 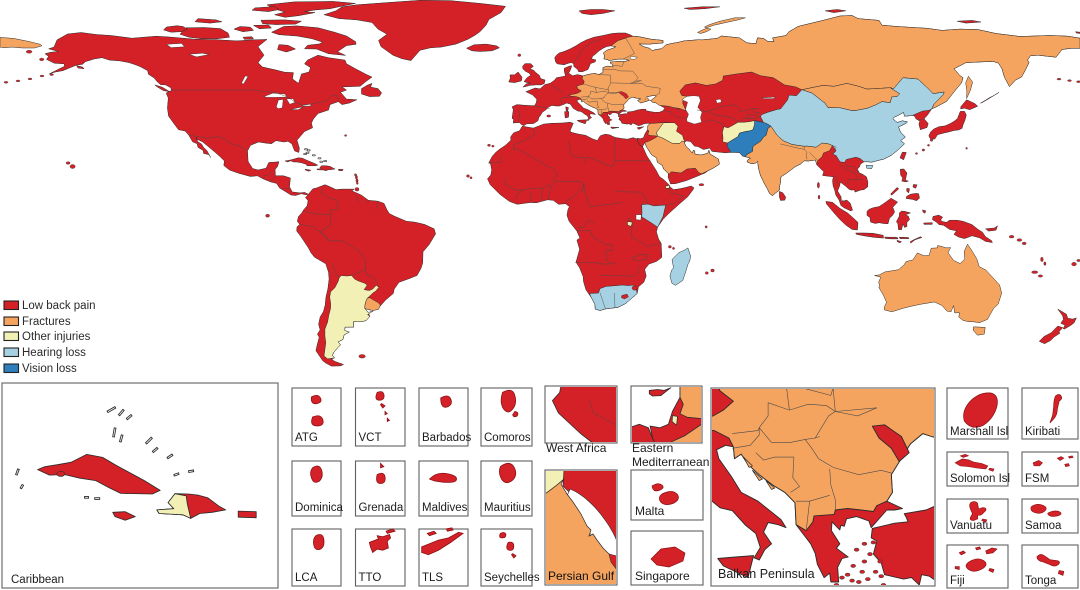 I want to click on svg-text: Other injuries, so click(x=56, y=337).